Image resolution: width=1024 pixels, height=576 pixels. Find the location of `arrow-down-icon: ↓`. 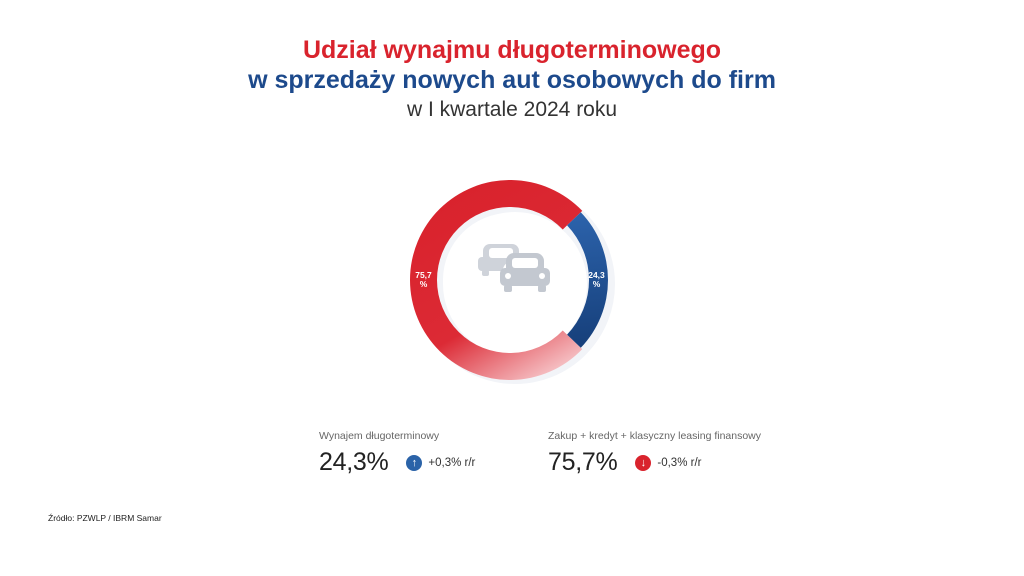

arrow-down-icon: ↓ is located at coordinates (643, 462).